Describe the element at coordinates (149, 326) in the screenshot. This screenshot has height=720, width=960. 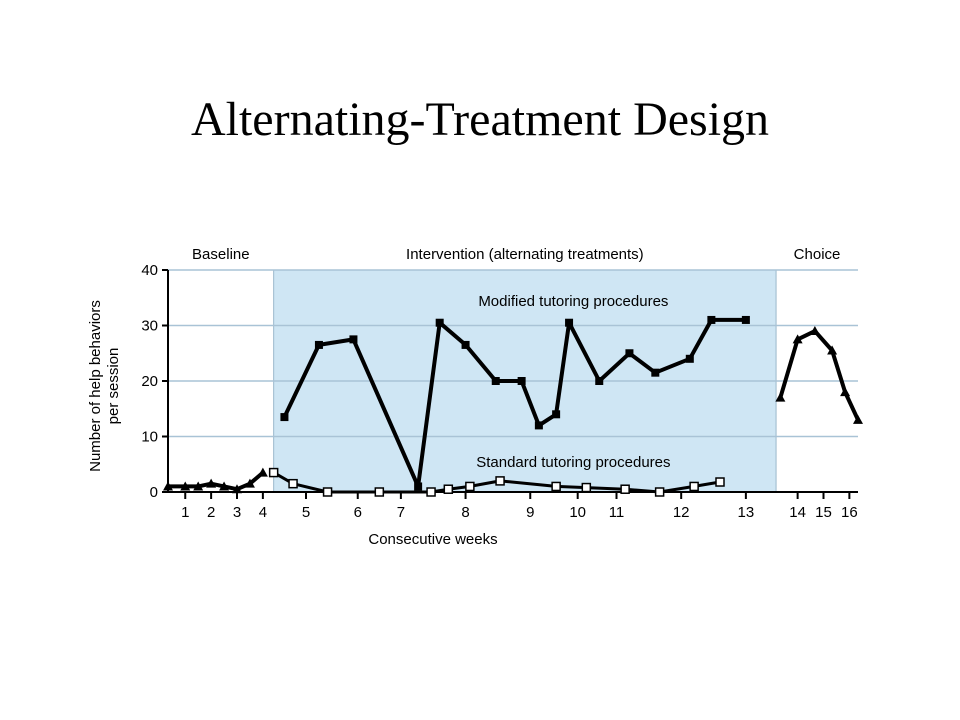
I see `y-tick-label: 30` at that location.